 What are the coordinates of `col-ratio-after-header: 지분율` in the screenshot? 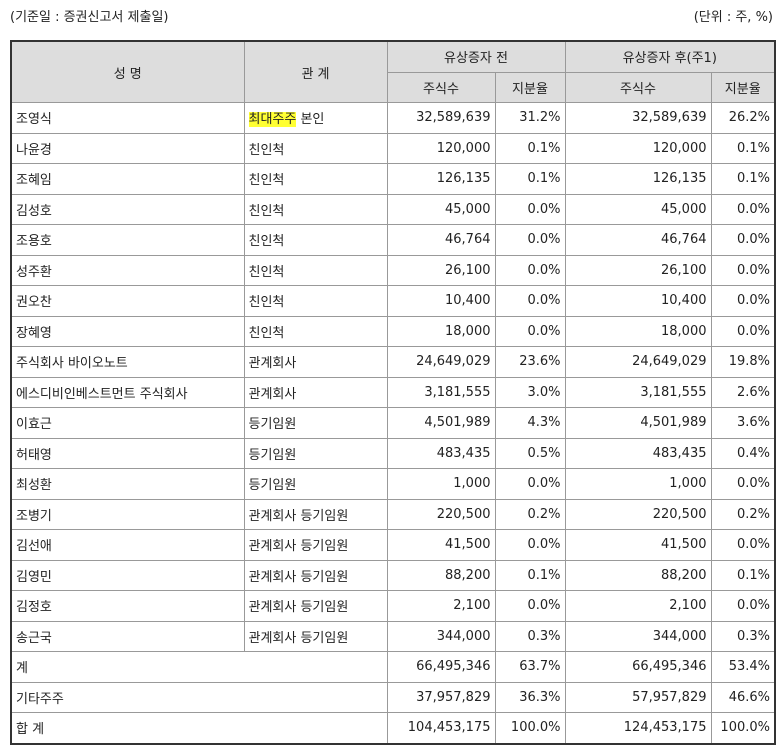 It's located at (743, 87).